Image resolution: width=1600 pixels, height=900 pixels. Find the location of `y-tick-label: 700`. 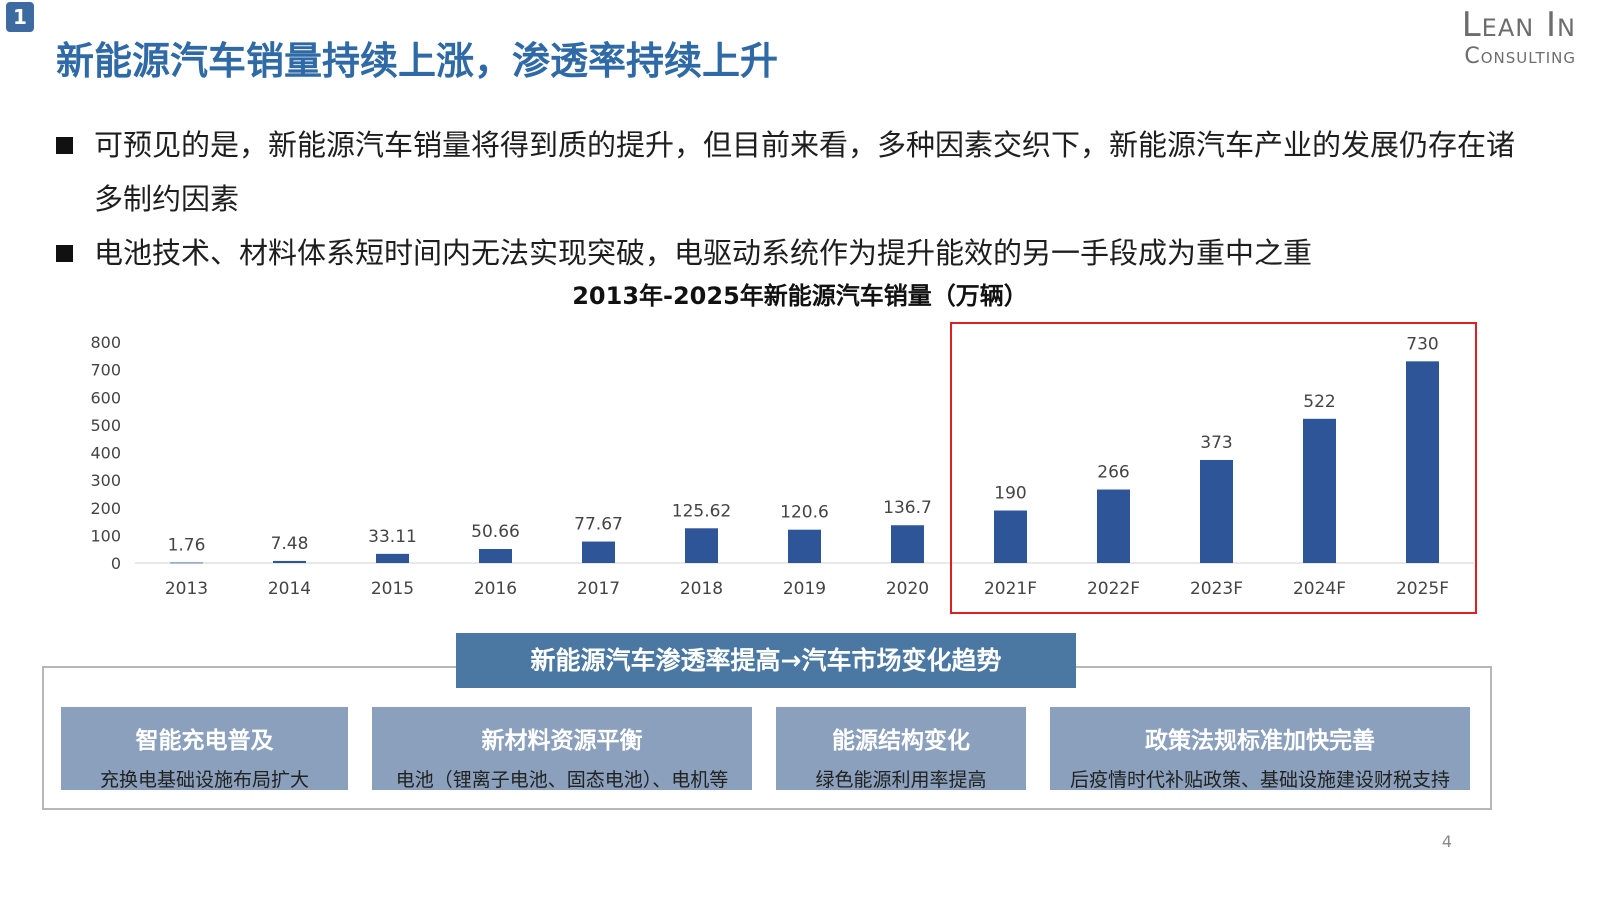

y-tick-label: 700 is located at coordinates (105, 370).